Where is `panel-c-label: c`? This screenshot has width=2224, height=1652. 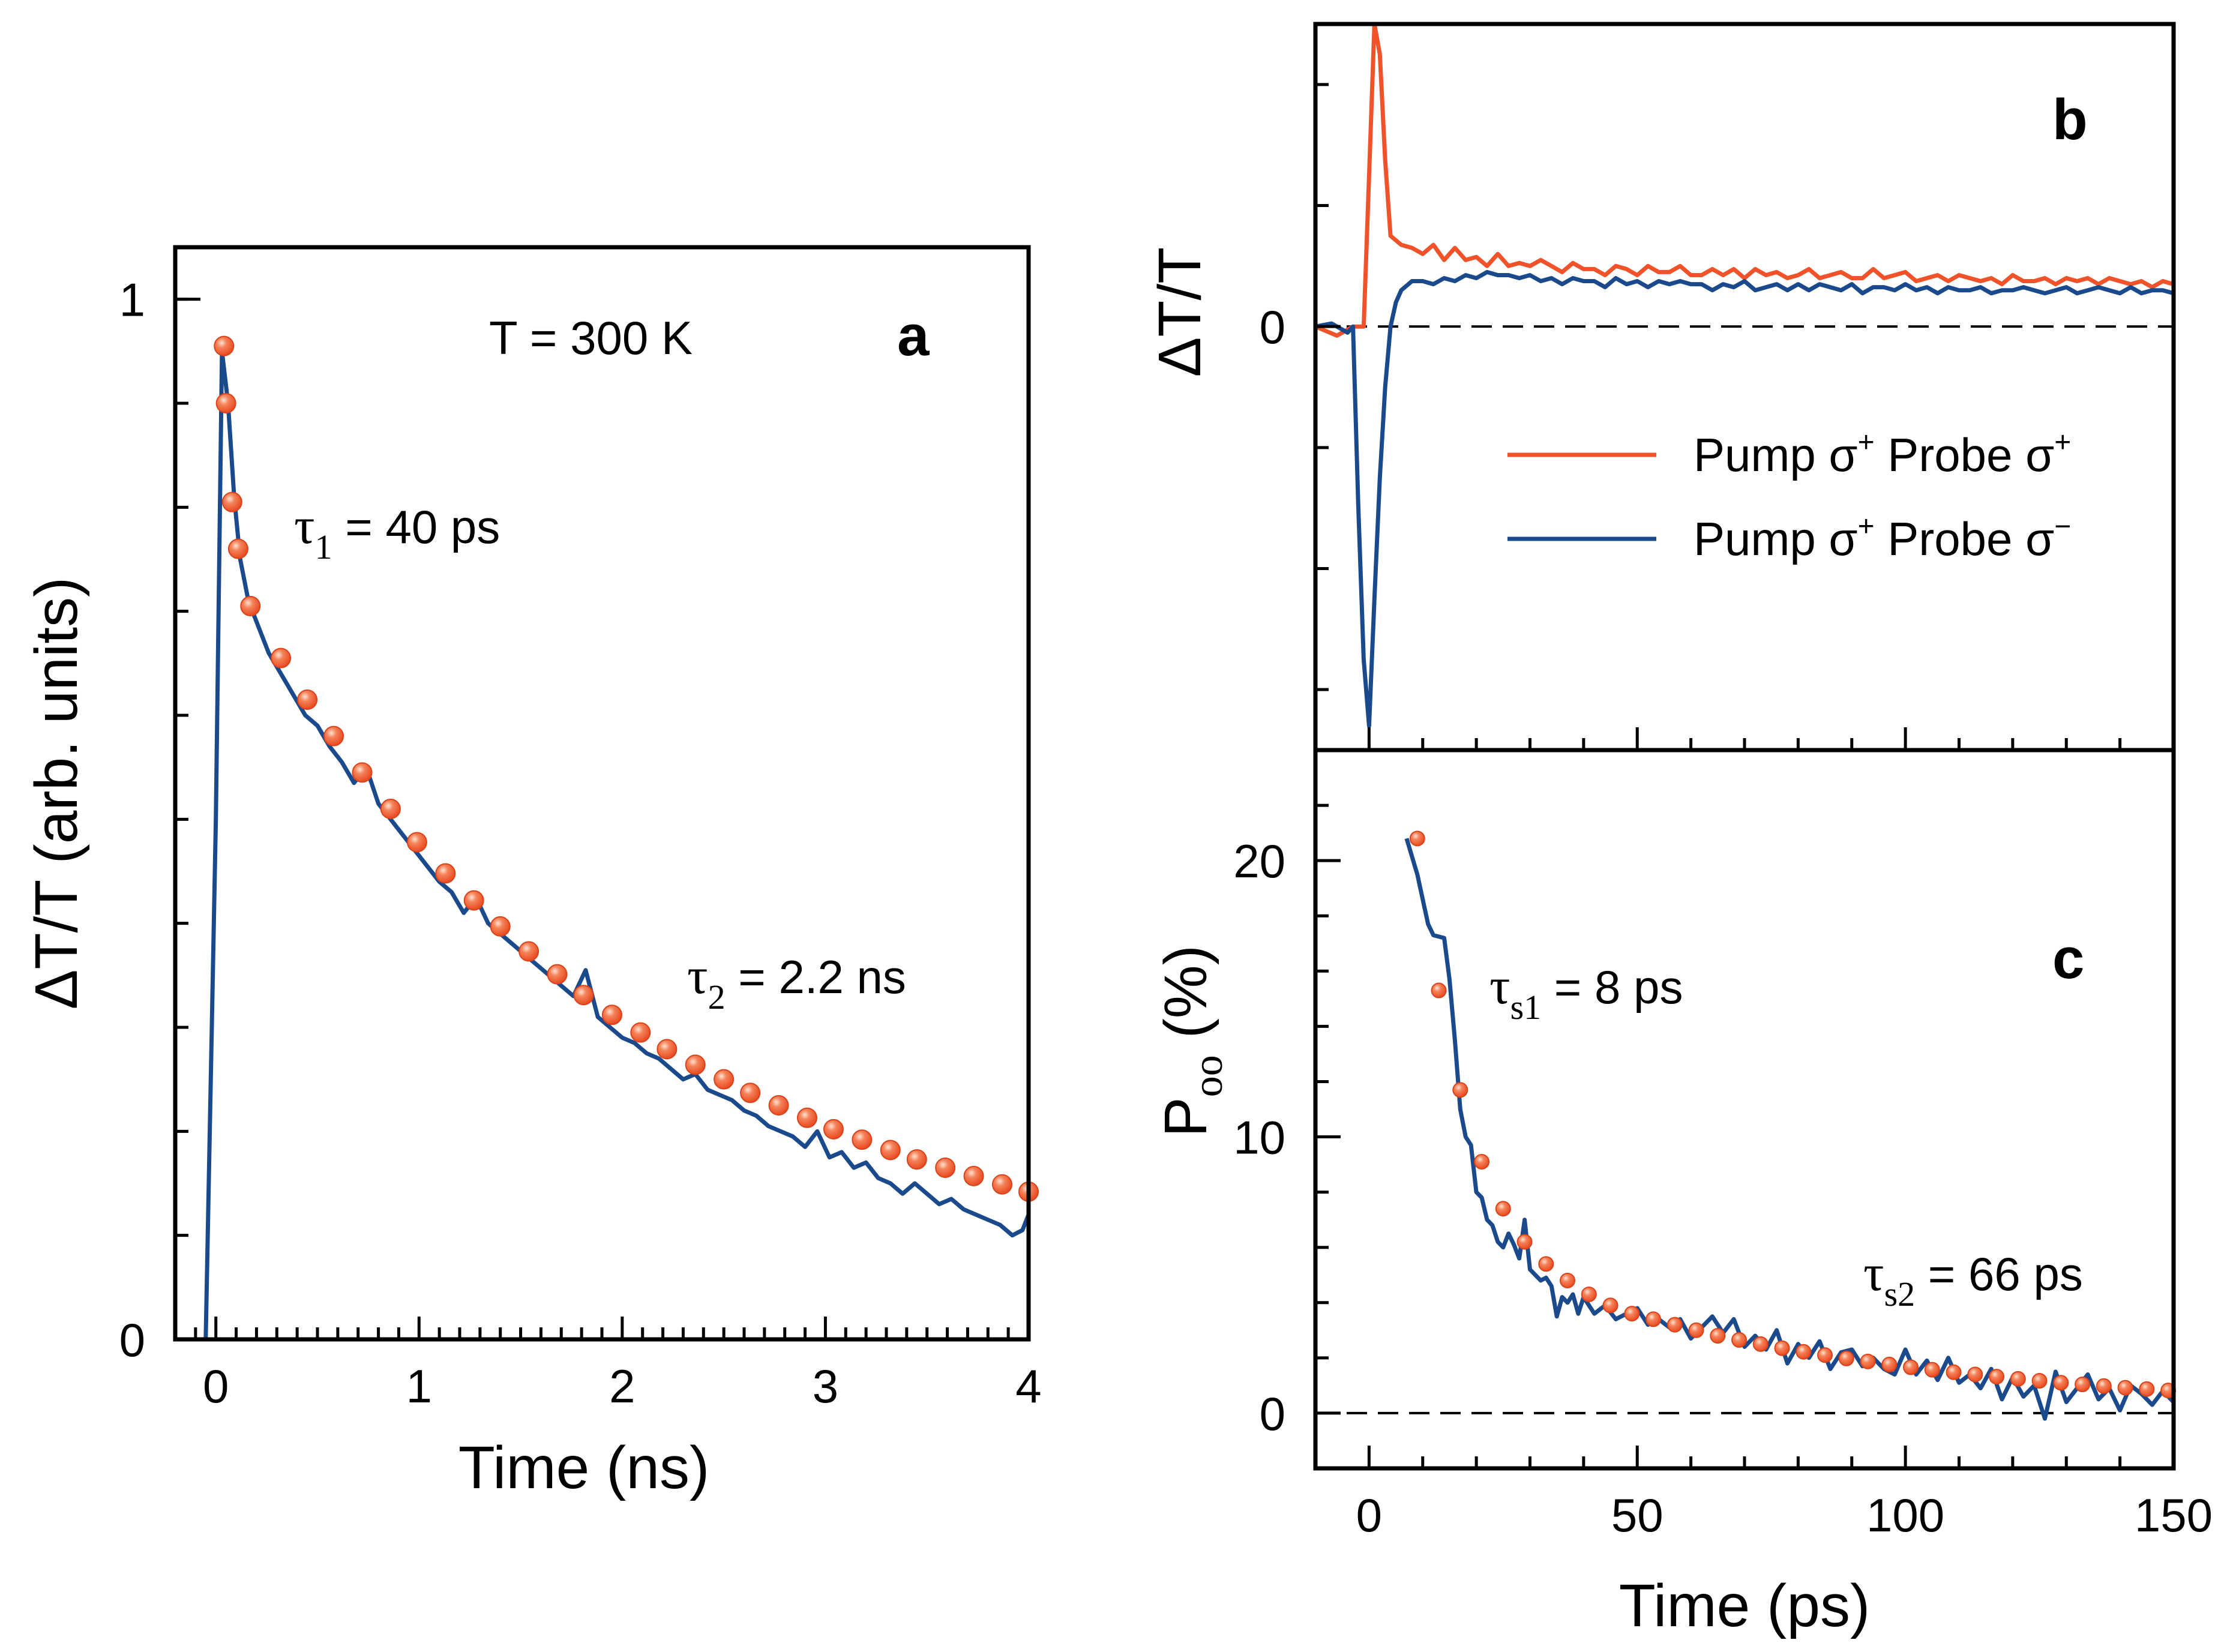 panel-c-label: c is located at coordinates (2068, 959).